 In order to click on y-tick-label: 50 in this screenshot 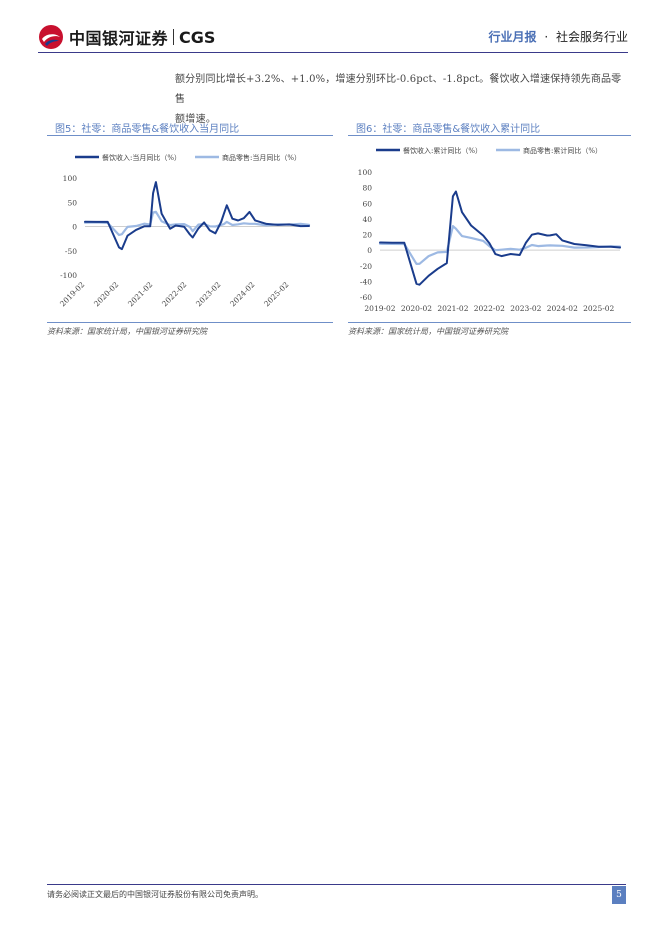, I will do `click(72, 202)`.